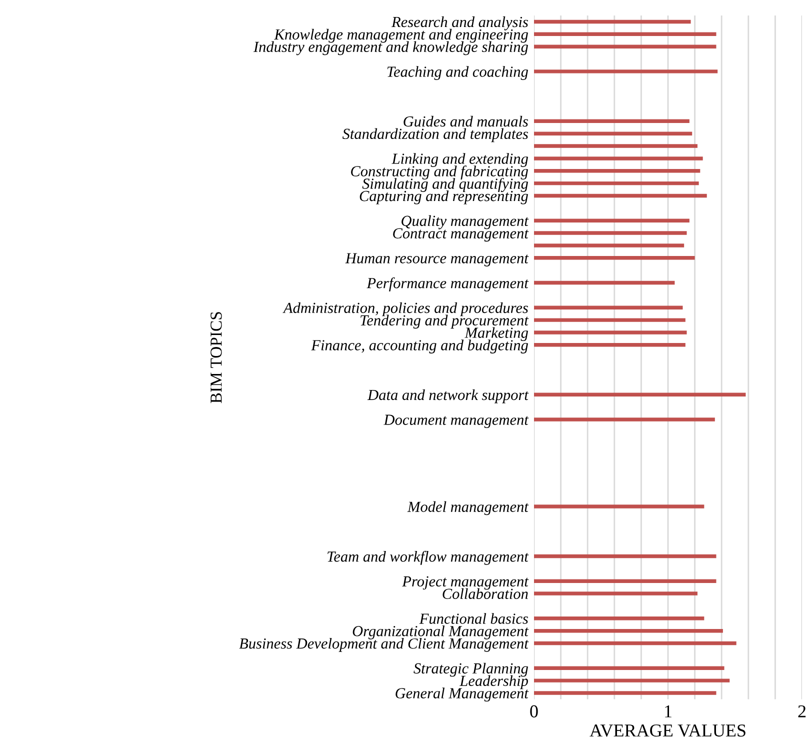  Describe the element at coordinates (496, 334) in the screenshot. I see `y-tick-label: Marketing` at that location.